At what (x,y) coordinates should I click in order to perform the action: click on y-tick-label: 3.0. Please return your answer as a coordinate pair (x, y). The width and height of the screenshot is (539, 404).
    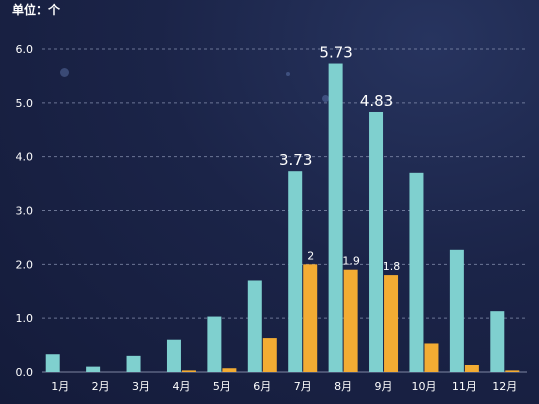
    Looking at the image, I should click on (25, 211).